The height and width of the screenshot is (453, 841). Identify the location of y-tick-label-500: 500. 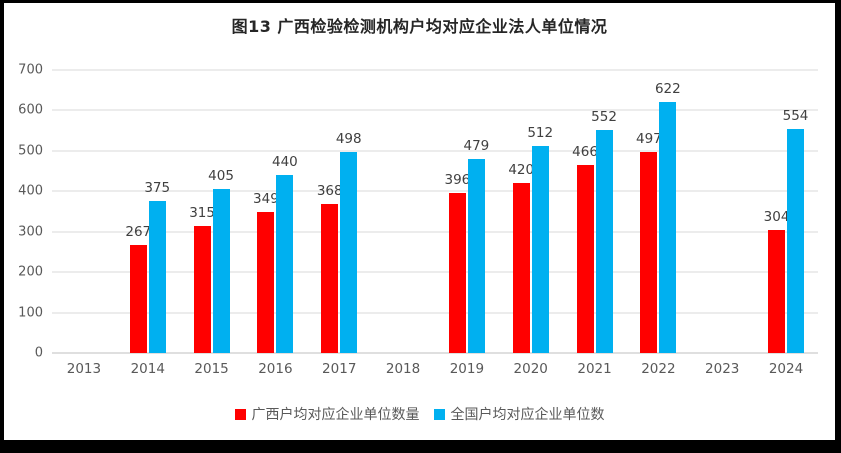
(30, 151).